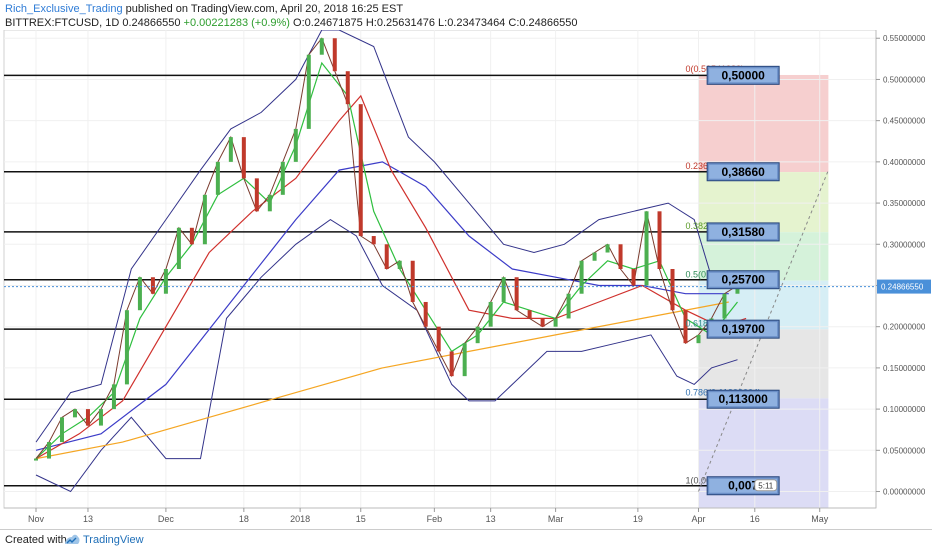 Image resolution: width=932 pixels, height=551 pixels. Describe the element at coordinates (72, 539) in the screenshot. I see `tradingview-logo-icon` at that location.